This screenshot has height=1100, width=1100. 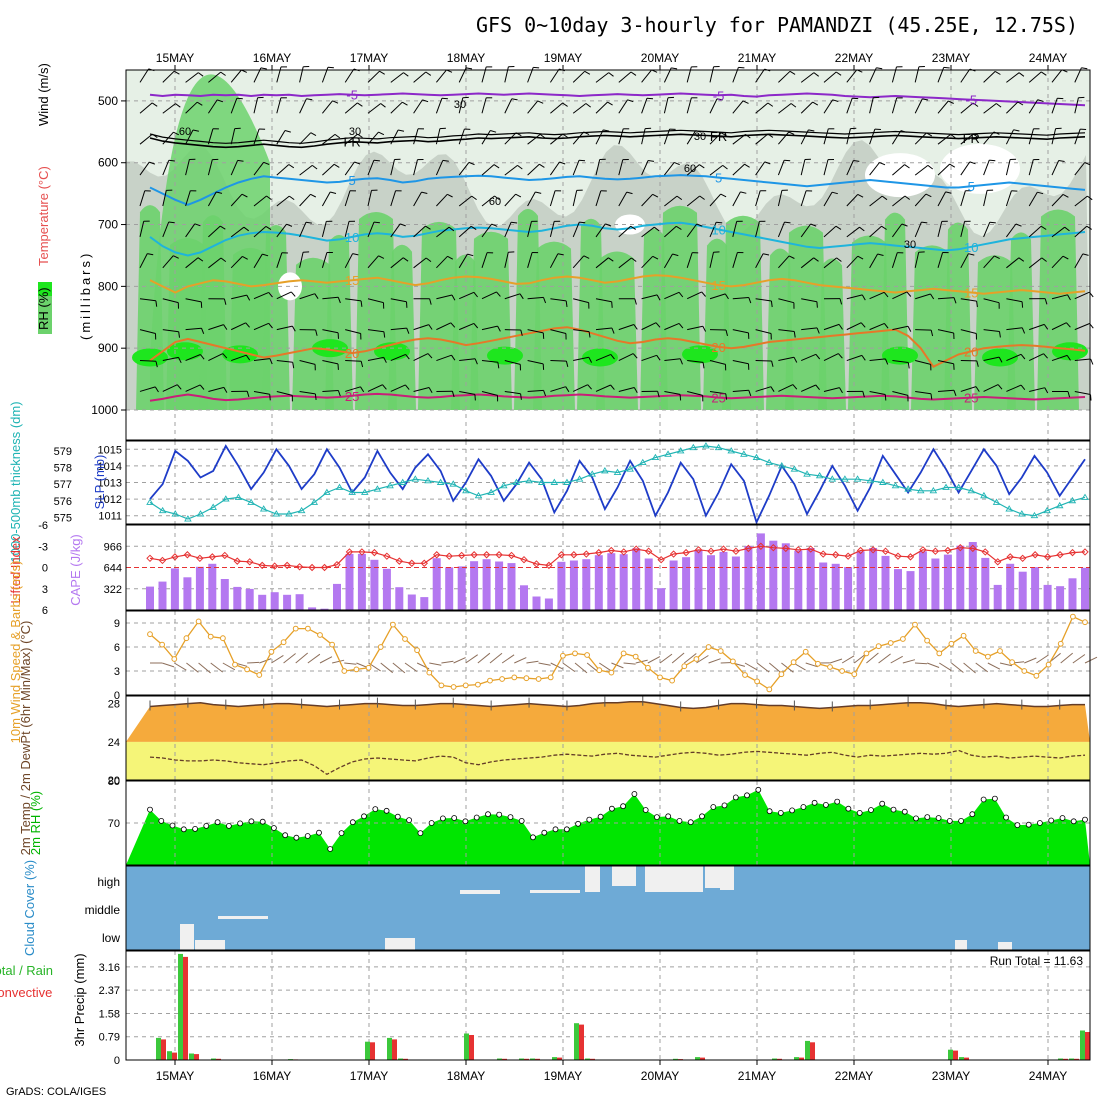 What do you see at coordinates (505, 355) in the screenshot?
I see `rh-bright-pocket` at bounding box center [505, 355].